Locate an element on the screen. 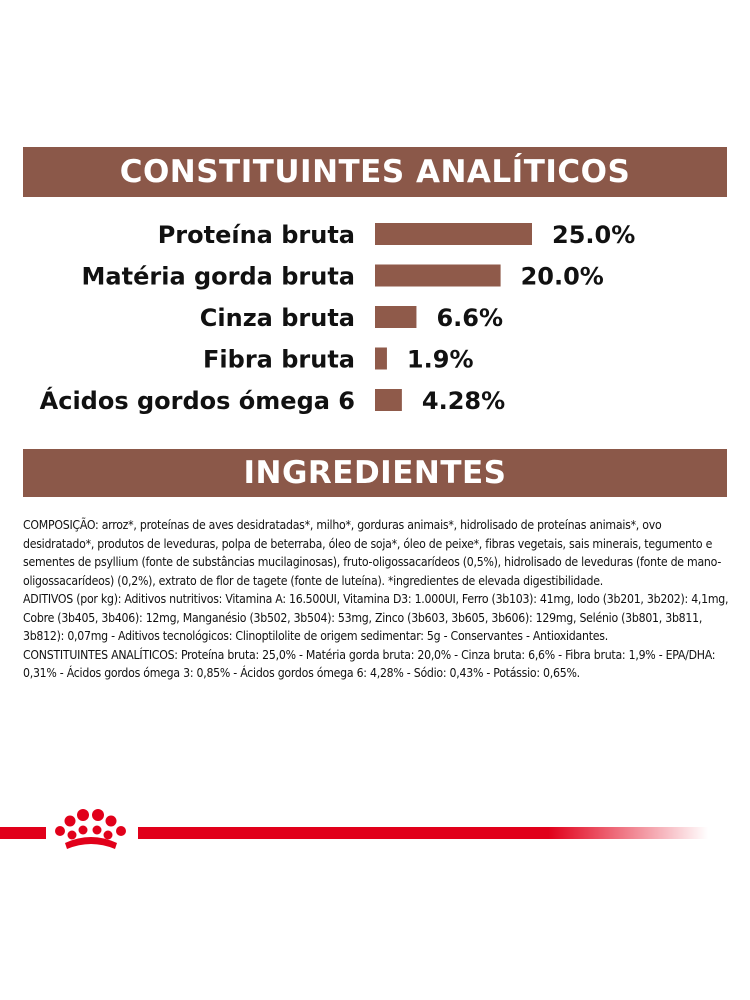 The width and height of the screenshot is (750, 1000). footer-red-line is located at coordinates (354, 833).